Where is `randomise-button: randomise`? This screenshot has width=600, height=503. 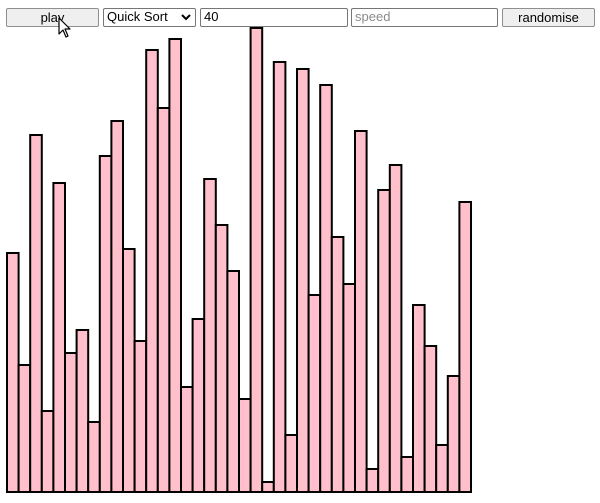 randomise-button: randomise is located at coordinates (548, 17).